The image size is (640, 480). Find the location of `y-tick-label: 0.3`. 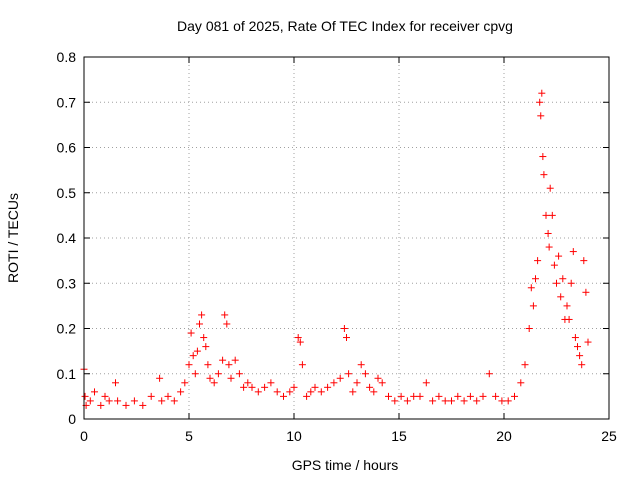

y-tick-label: 0.3 is located at coordinates (67, 283).